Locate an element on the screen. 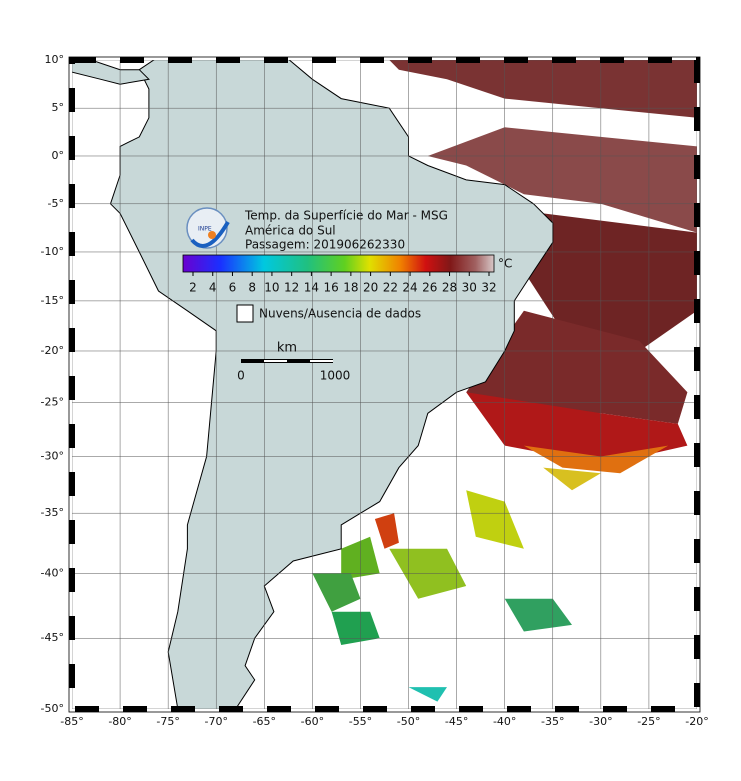 The image size is (741, 781). y-tick-label: -5° is located at coordinates (56, 203).